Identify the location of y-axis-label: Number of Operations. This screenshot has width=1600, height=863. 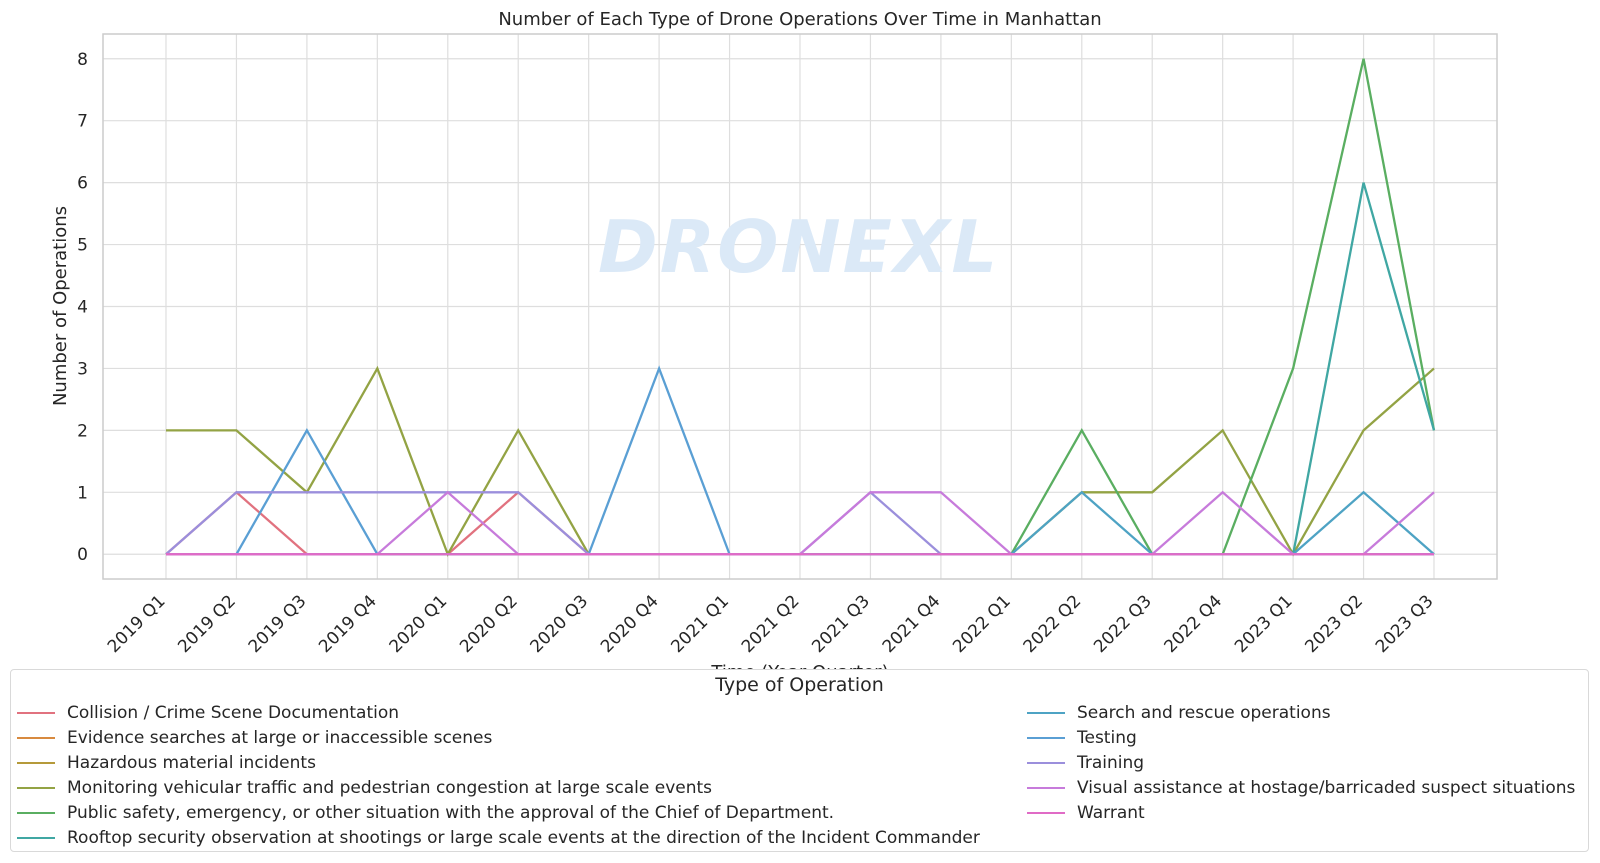
(60, 306).